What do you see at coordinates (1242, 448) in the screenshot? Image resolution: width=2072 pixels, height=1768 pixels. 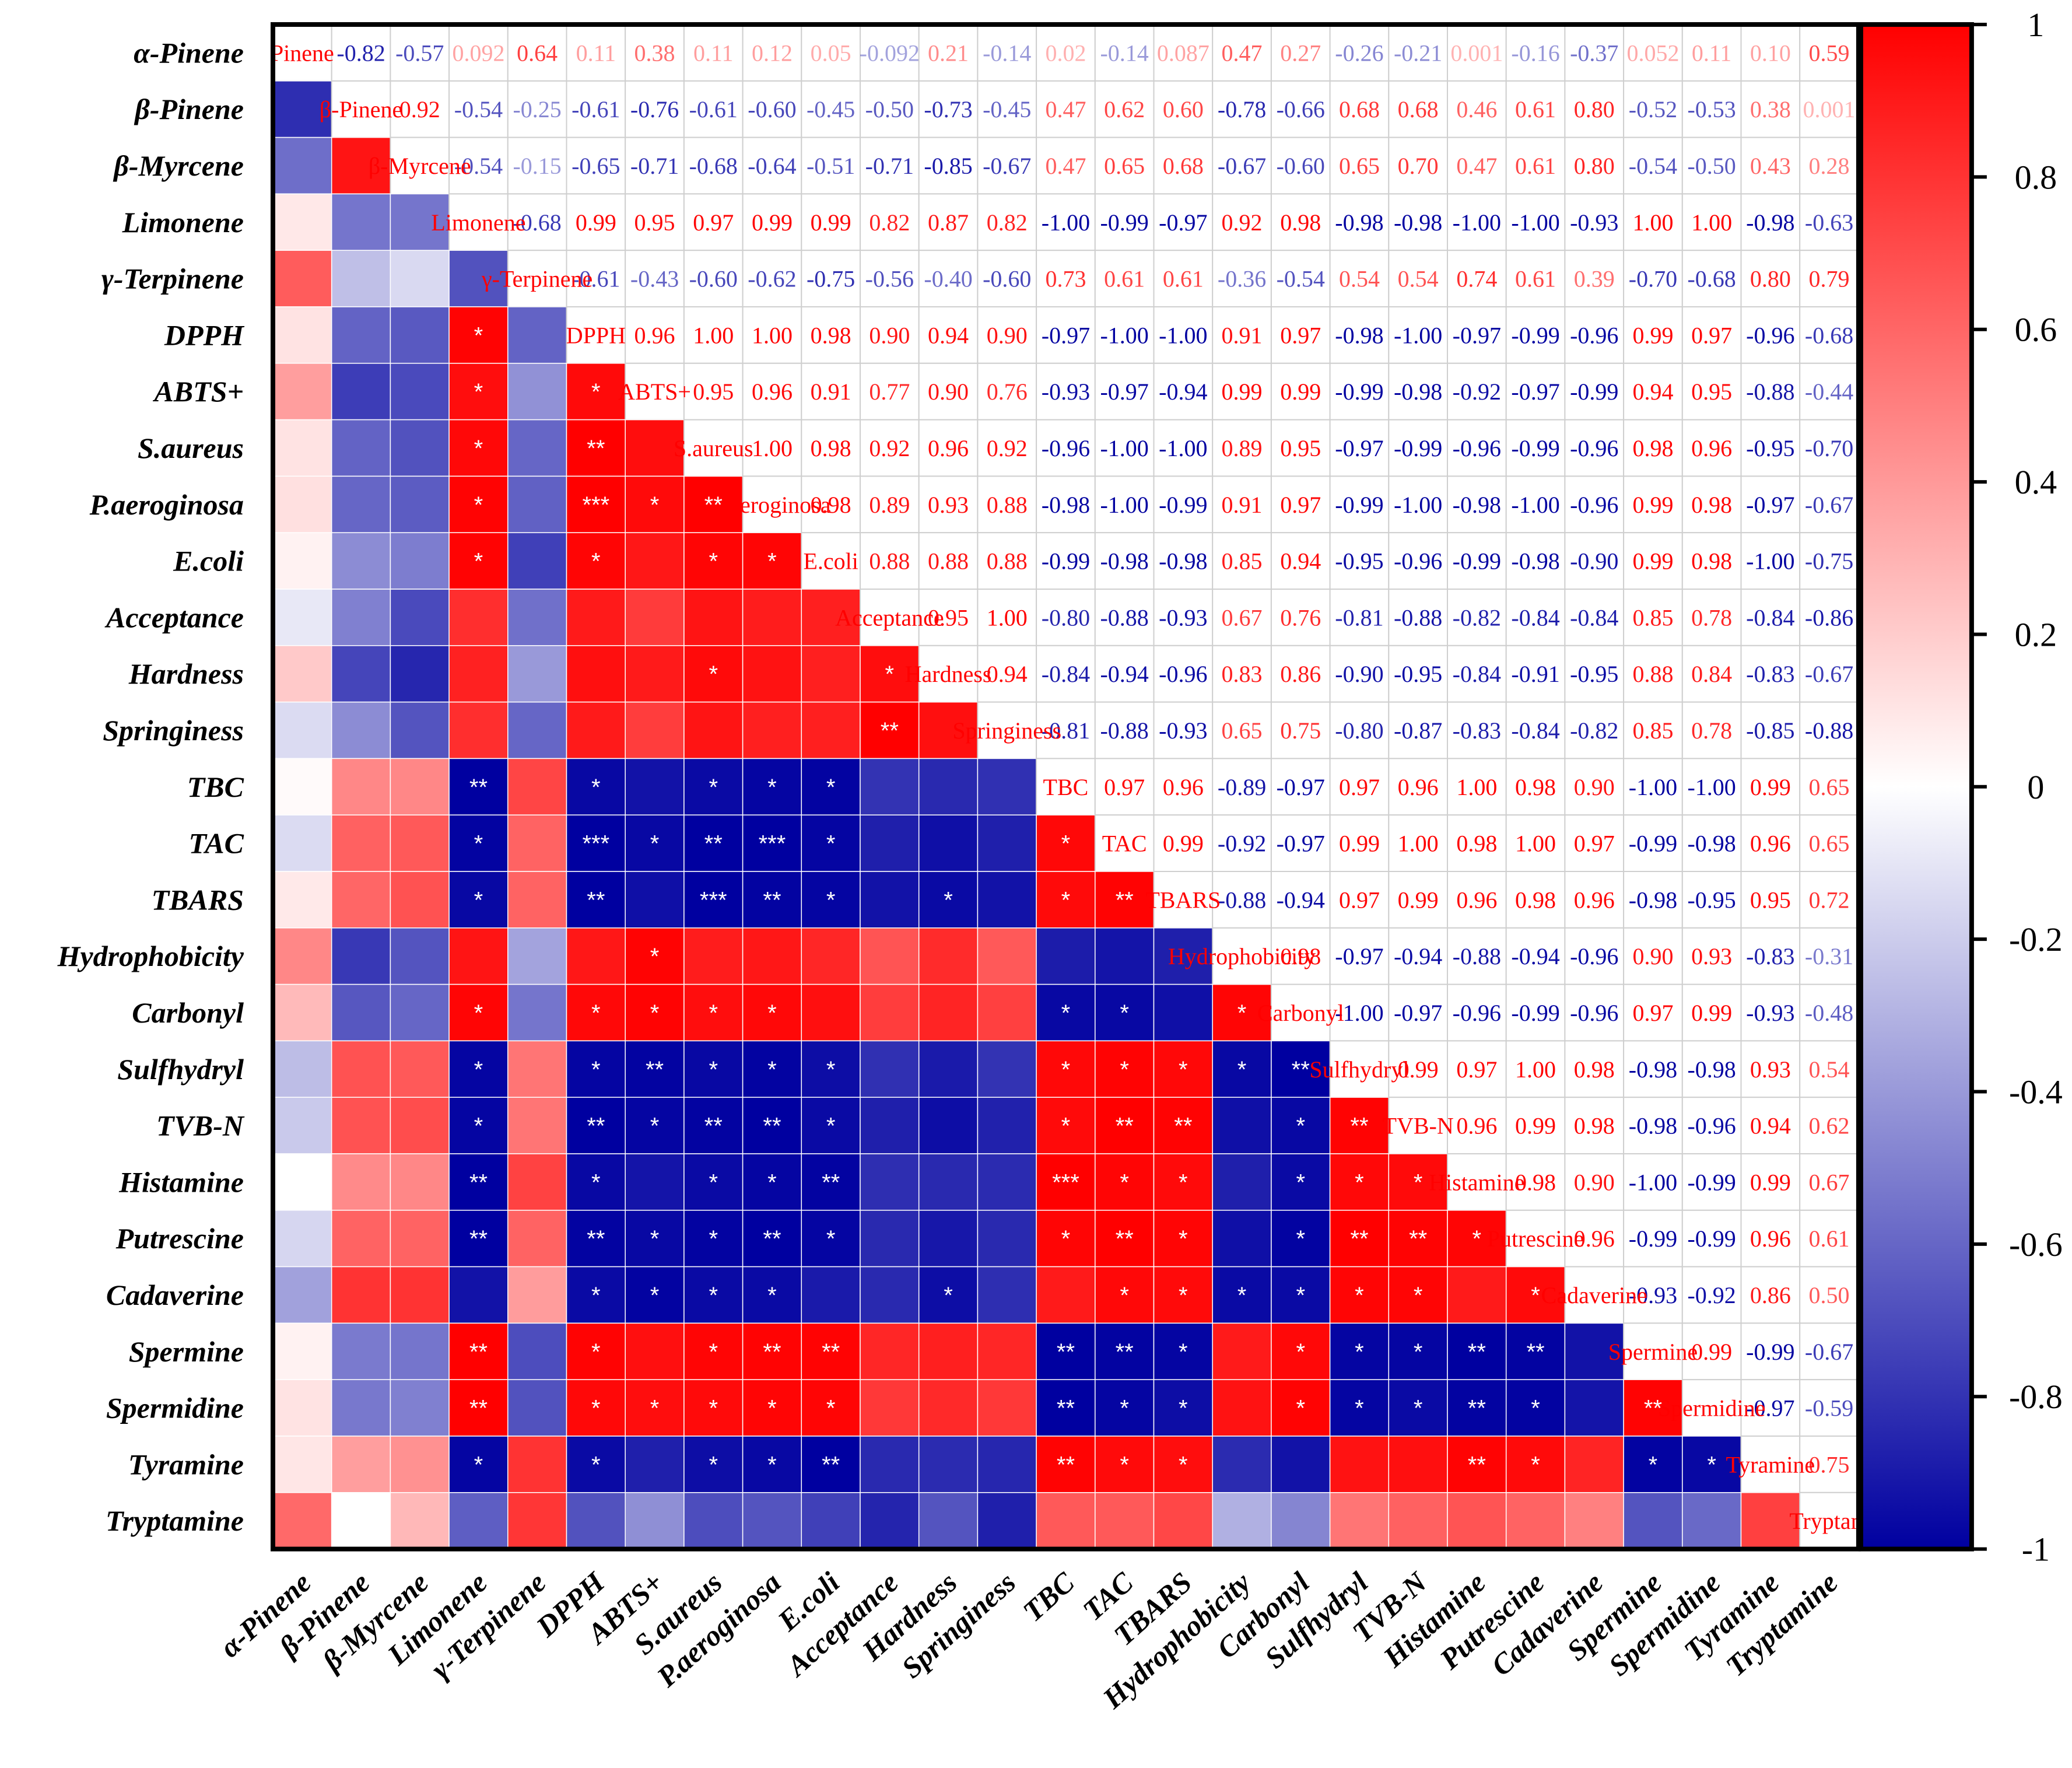 I see `correlation-value: 0.89` at bounding box center [1242, 448].